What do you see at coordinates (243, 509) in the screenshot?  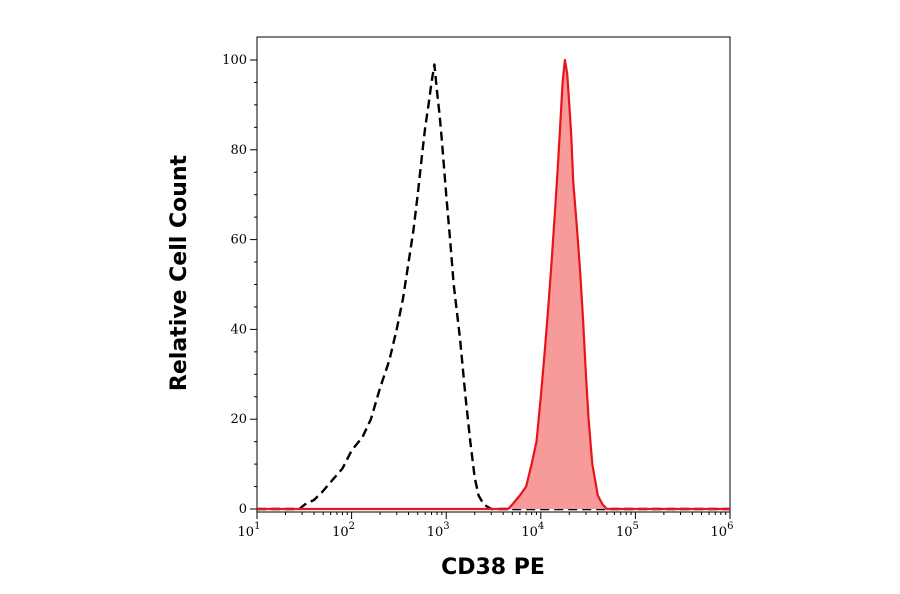 I see `y-tick-label: 0` at bounding box center [243, 509].